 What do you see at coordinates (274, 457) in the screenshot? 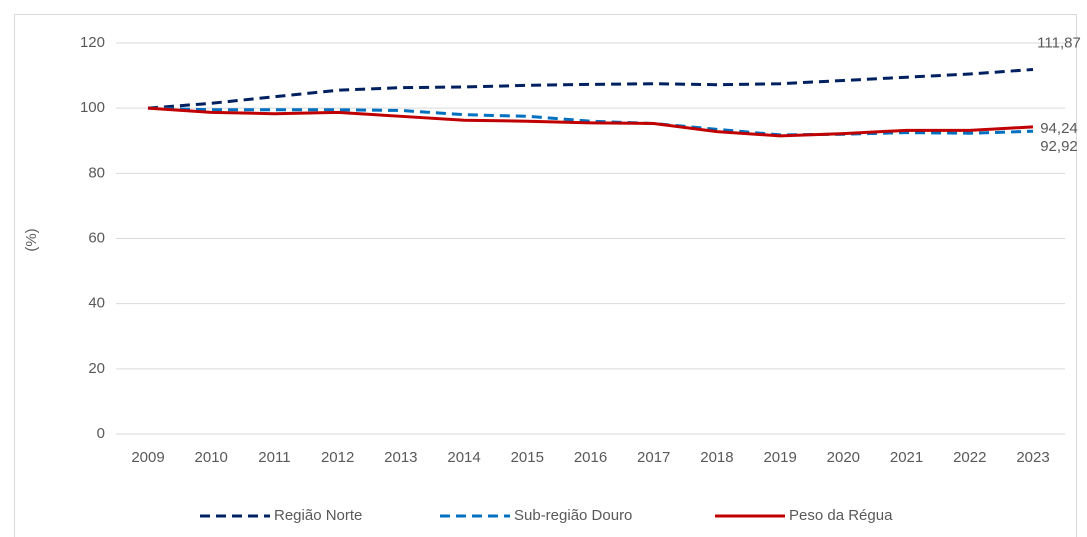
I see `x-tick-label: 2011` at bounding box center [274, 457].